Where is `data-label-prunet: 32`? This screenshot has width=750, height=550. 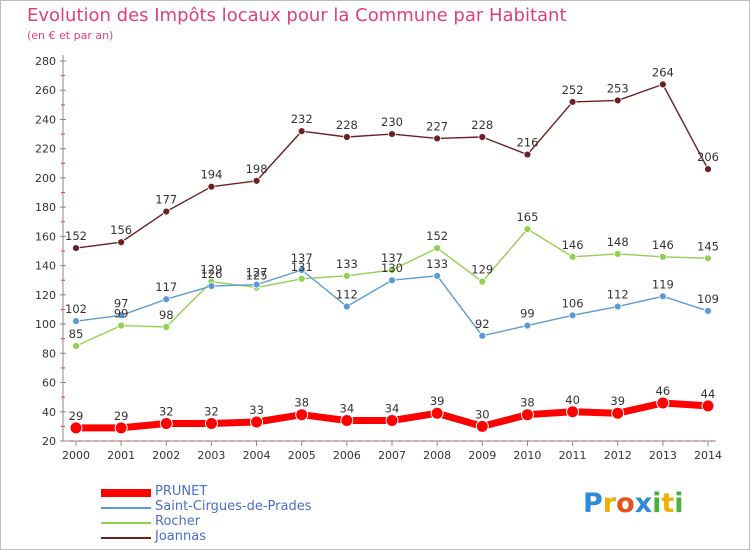 data-label-prunet: 32 is located at coordinates (166, 411).